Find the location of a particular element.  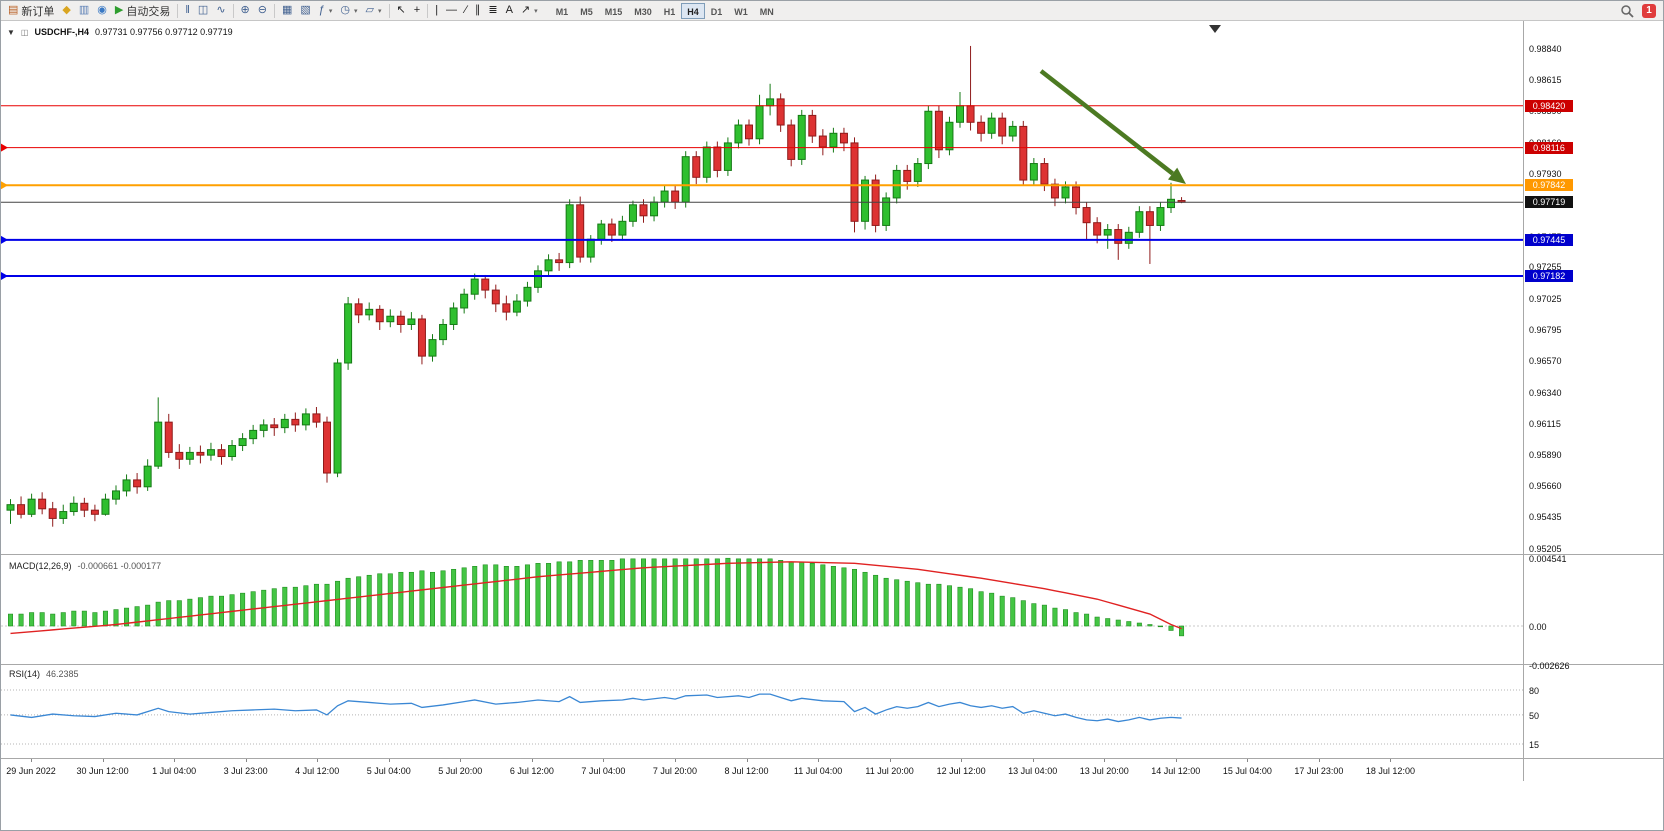

vertical-line-icon: | is located at coordinates (436, 11).